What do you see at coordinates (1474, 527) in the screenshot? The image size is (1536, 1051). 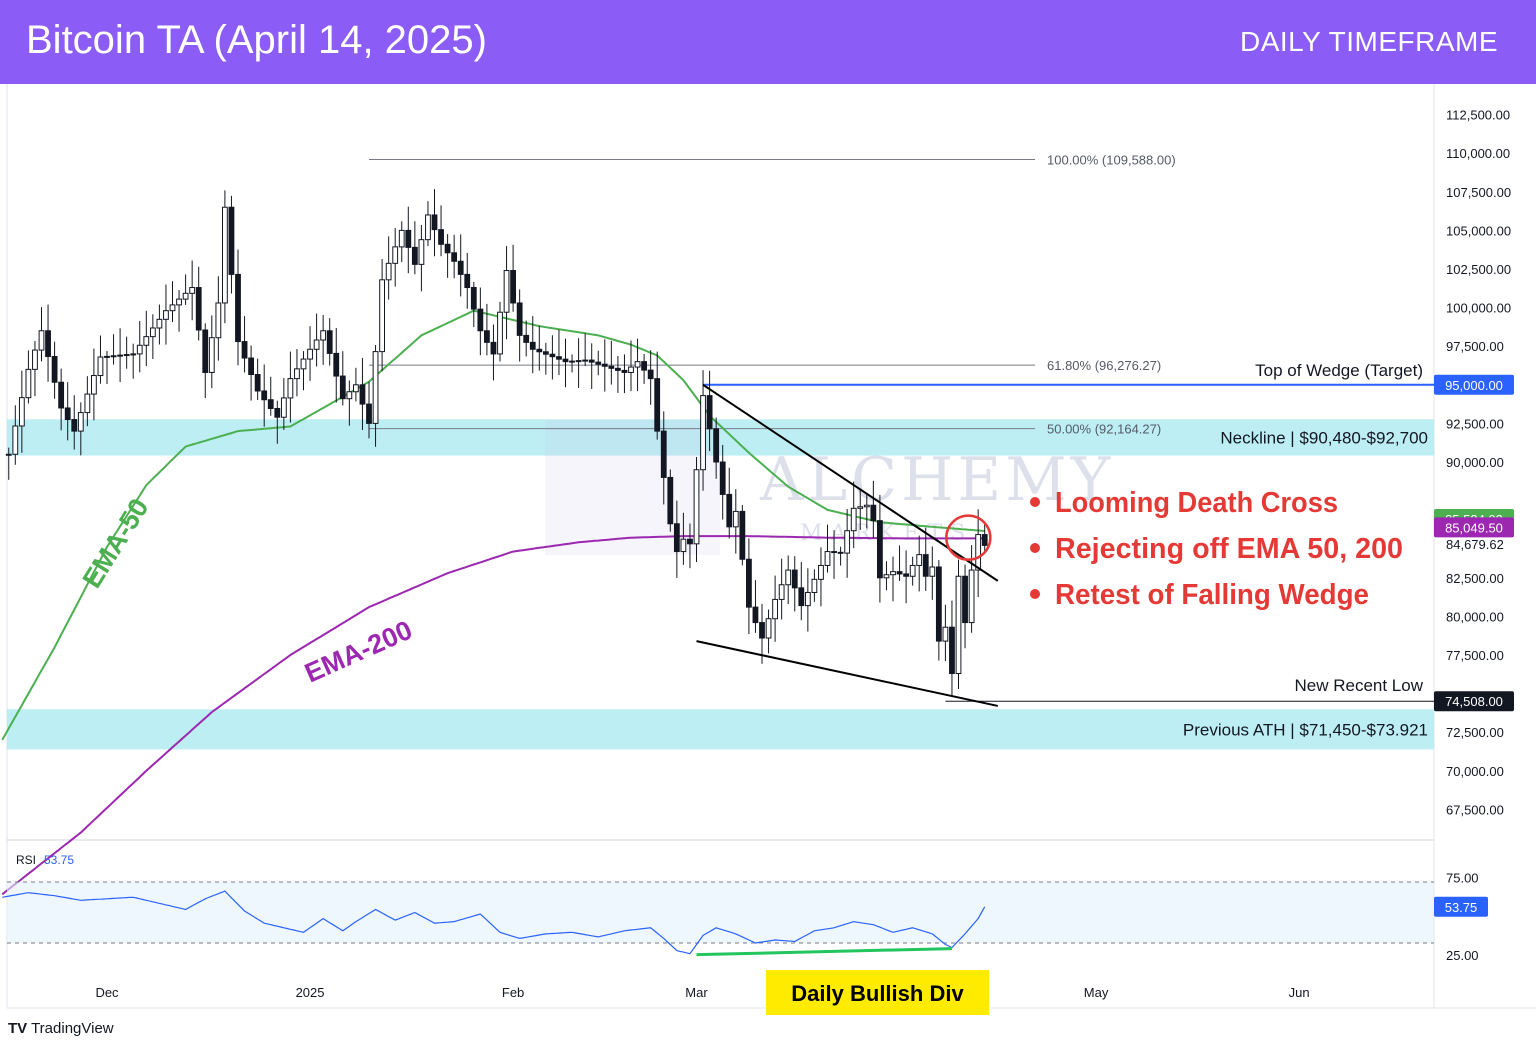 I see `ema200-price-badge-bg` at bounding box center [1474, 527].